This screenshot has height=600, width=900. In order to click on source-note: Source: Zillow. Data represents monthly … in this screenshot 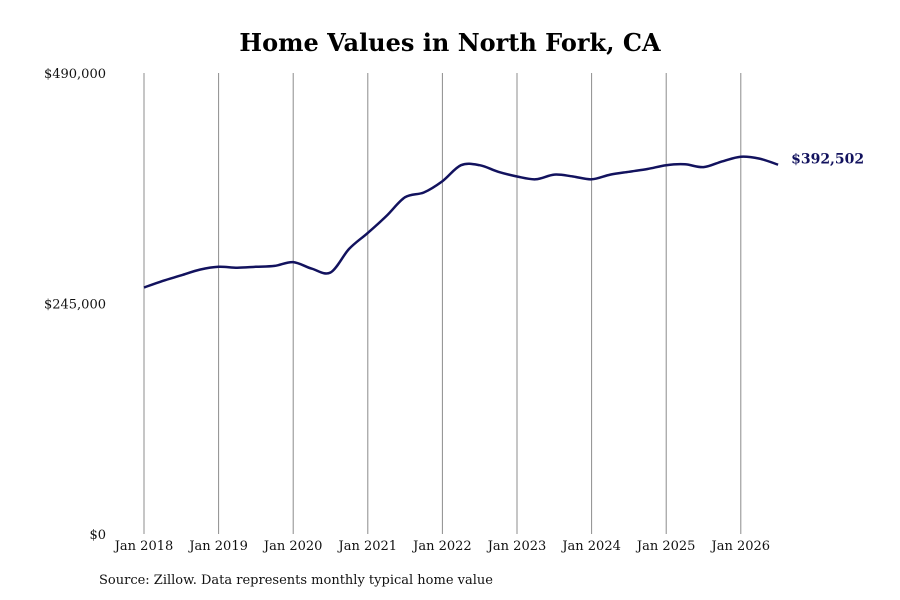, I will do `click(296, 580)`.